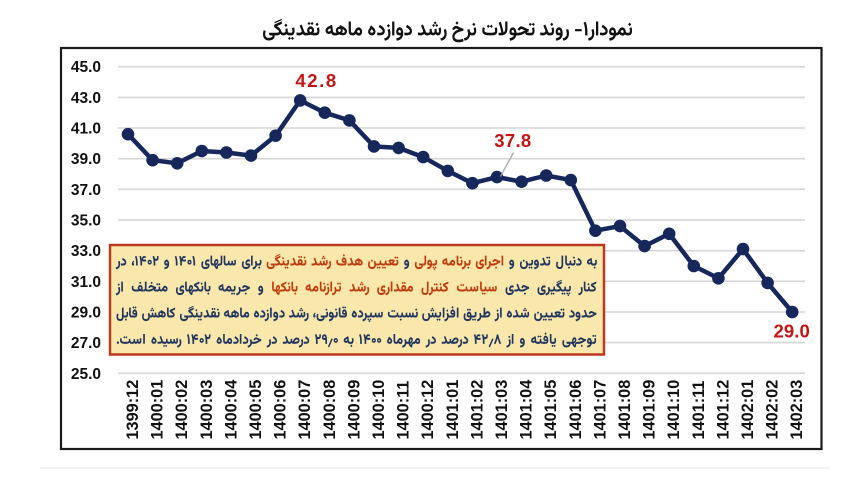 Image resolution: width=849 pixels, height=488 pixels. Describe the element at coordinates (748, 410) in the screenshot. I see `svg-text: 1402:01` at that location.